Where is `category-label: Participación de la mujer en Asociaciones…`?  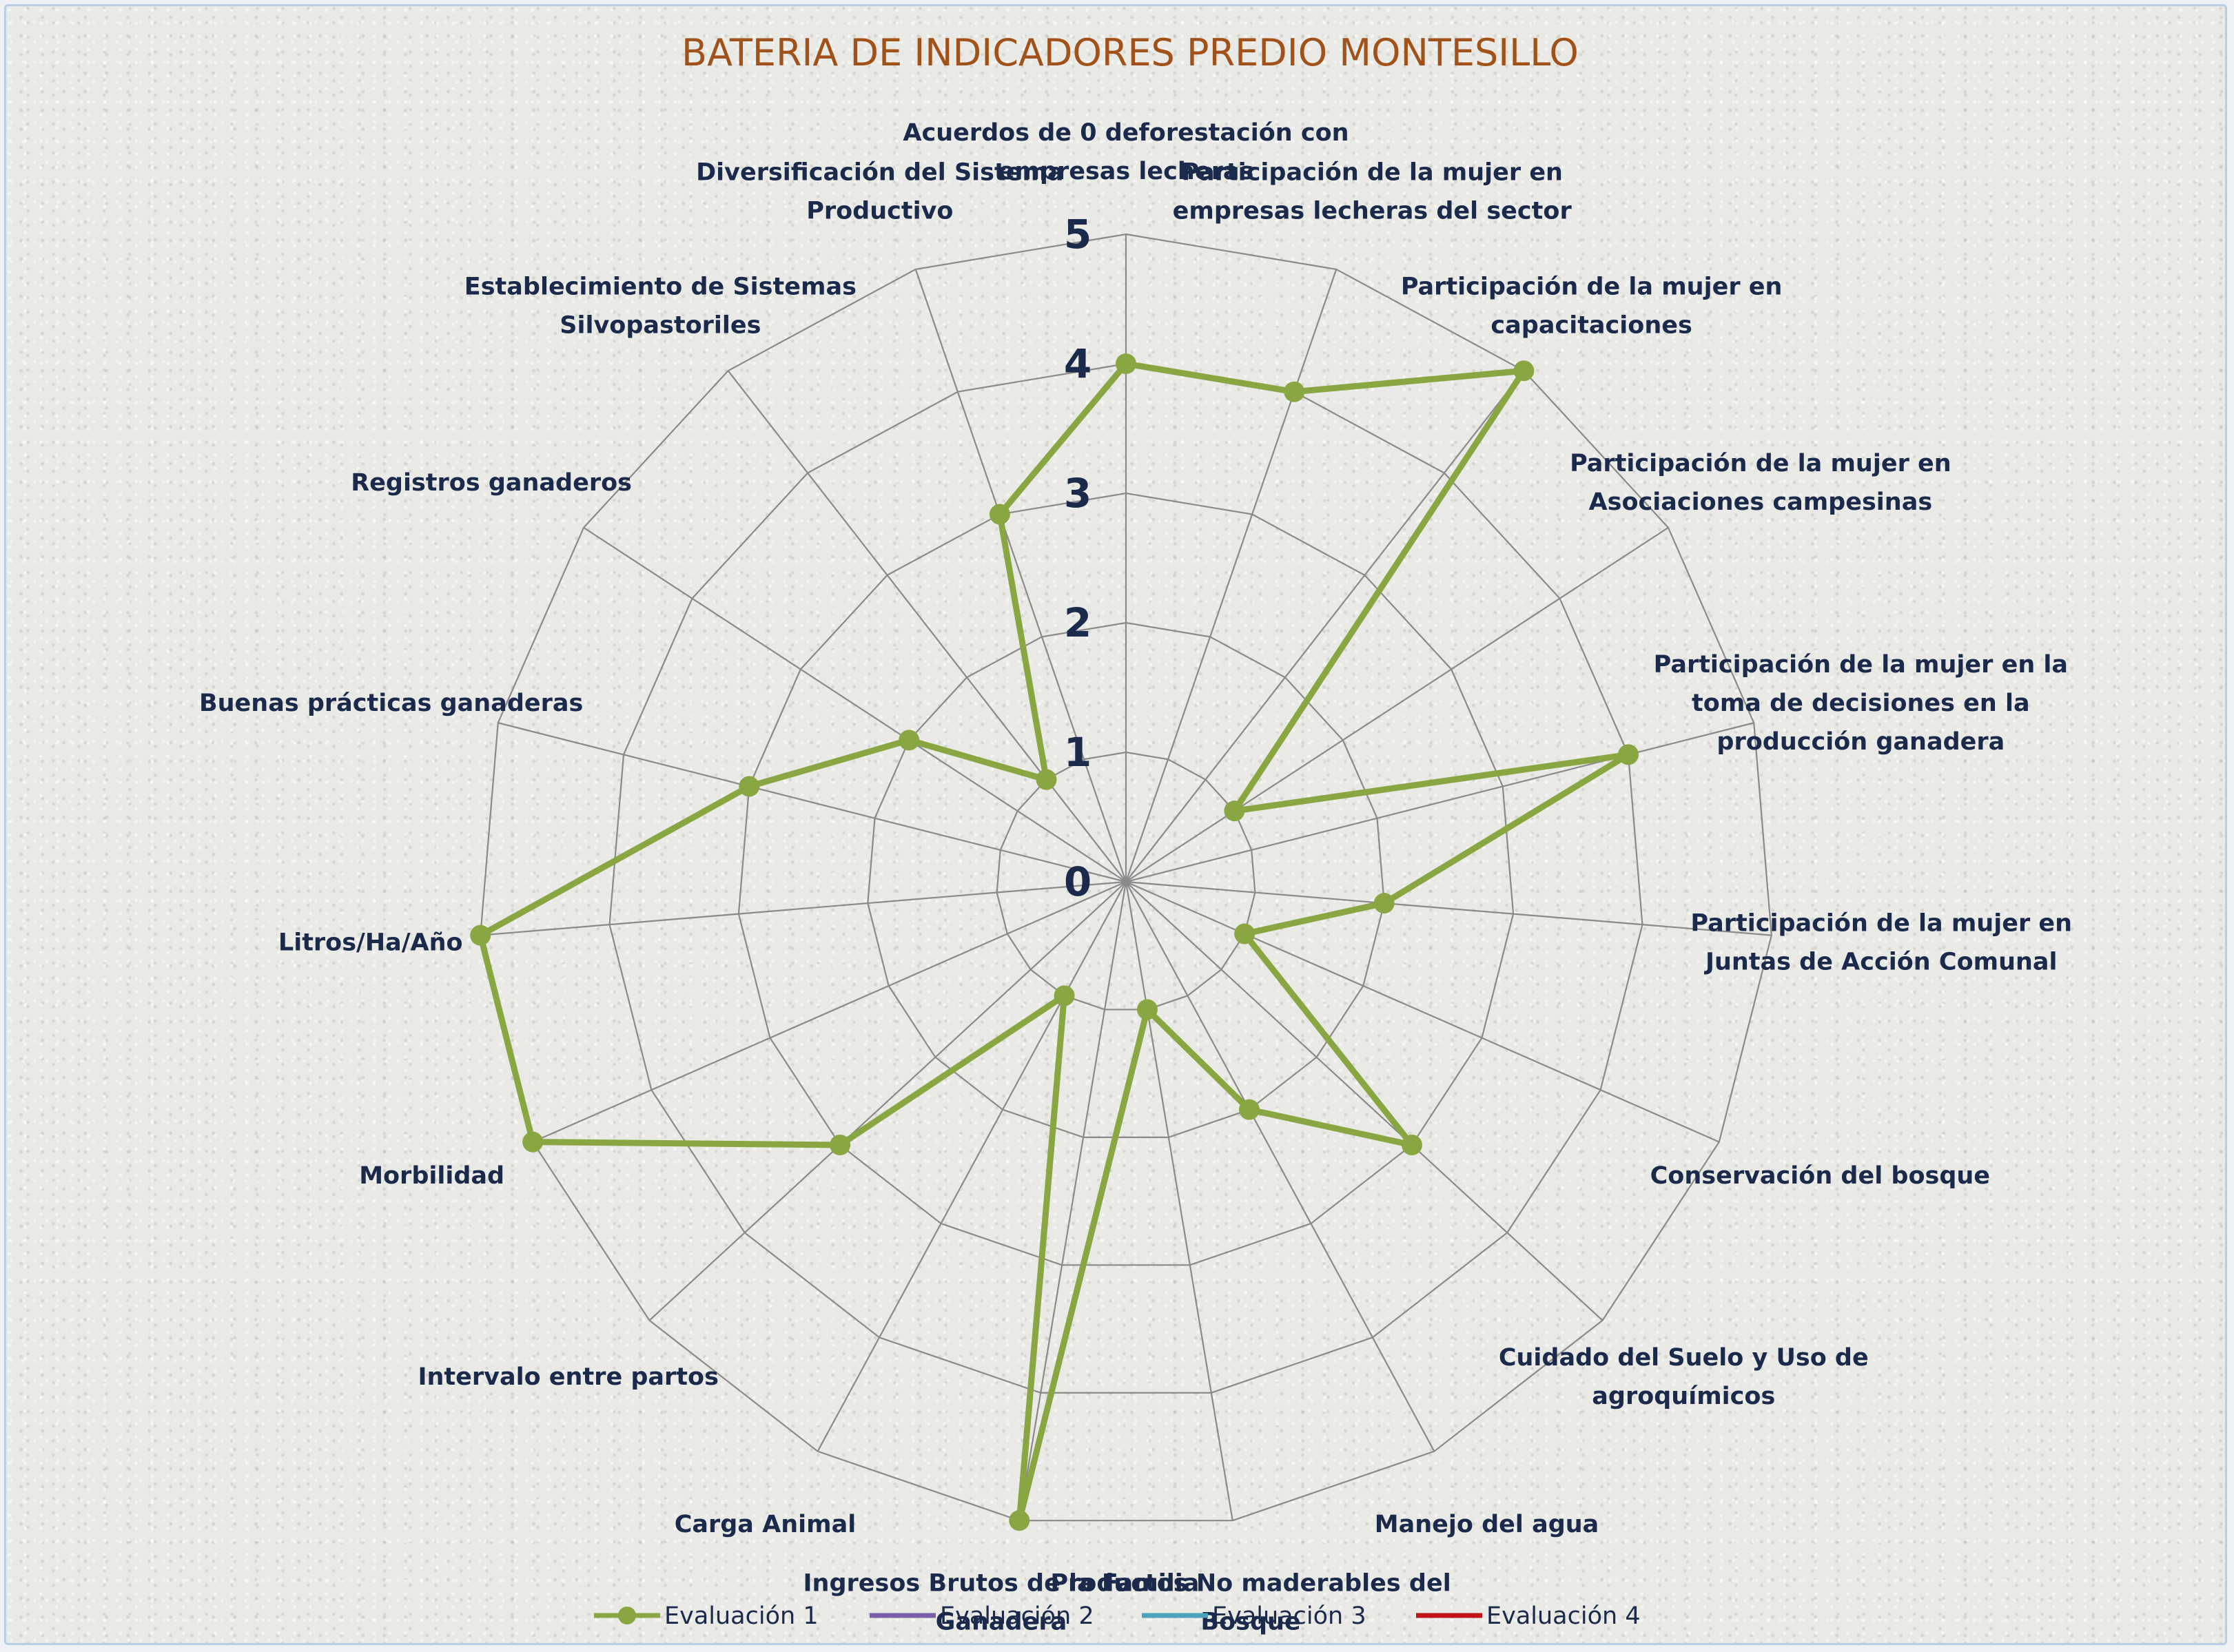
category-label: Participación de la mujer en Asociaciones… is located at coordinates (1761, 483).